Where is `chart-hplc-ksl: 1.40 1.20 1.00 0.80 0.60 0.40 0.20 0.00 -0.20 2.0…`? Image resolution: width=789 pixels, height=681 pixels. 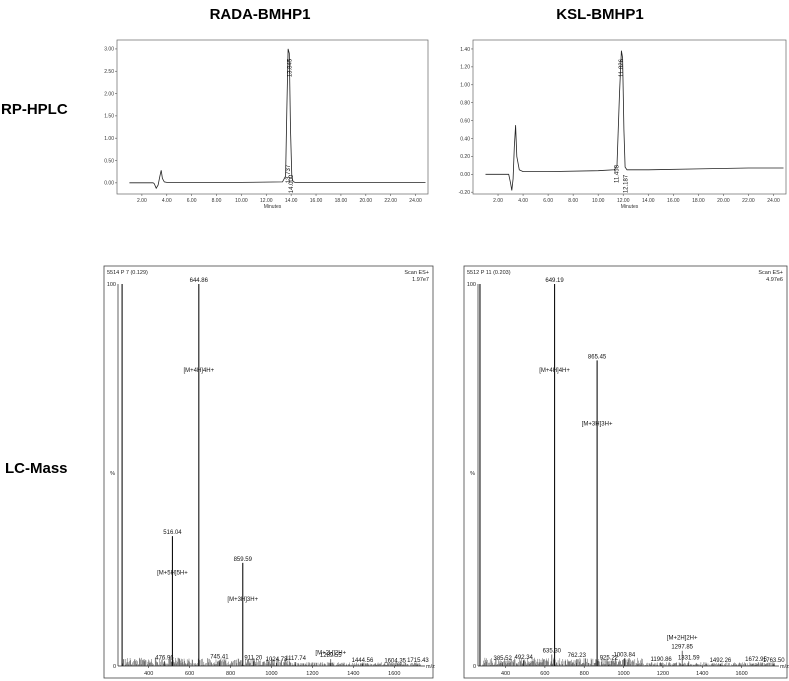 chart-hplc-ksl: 1.40 1.20 1.00 0.80 0.60 0.40 0.20 0.00 -0.20 2.0… is located at coordinates (623, 124).